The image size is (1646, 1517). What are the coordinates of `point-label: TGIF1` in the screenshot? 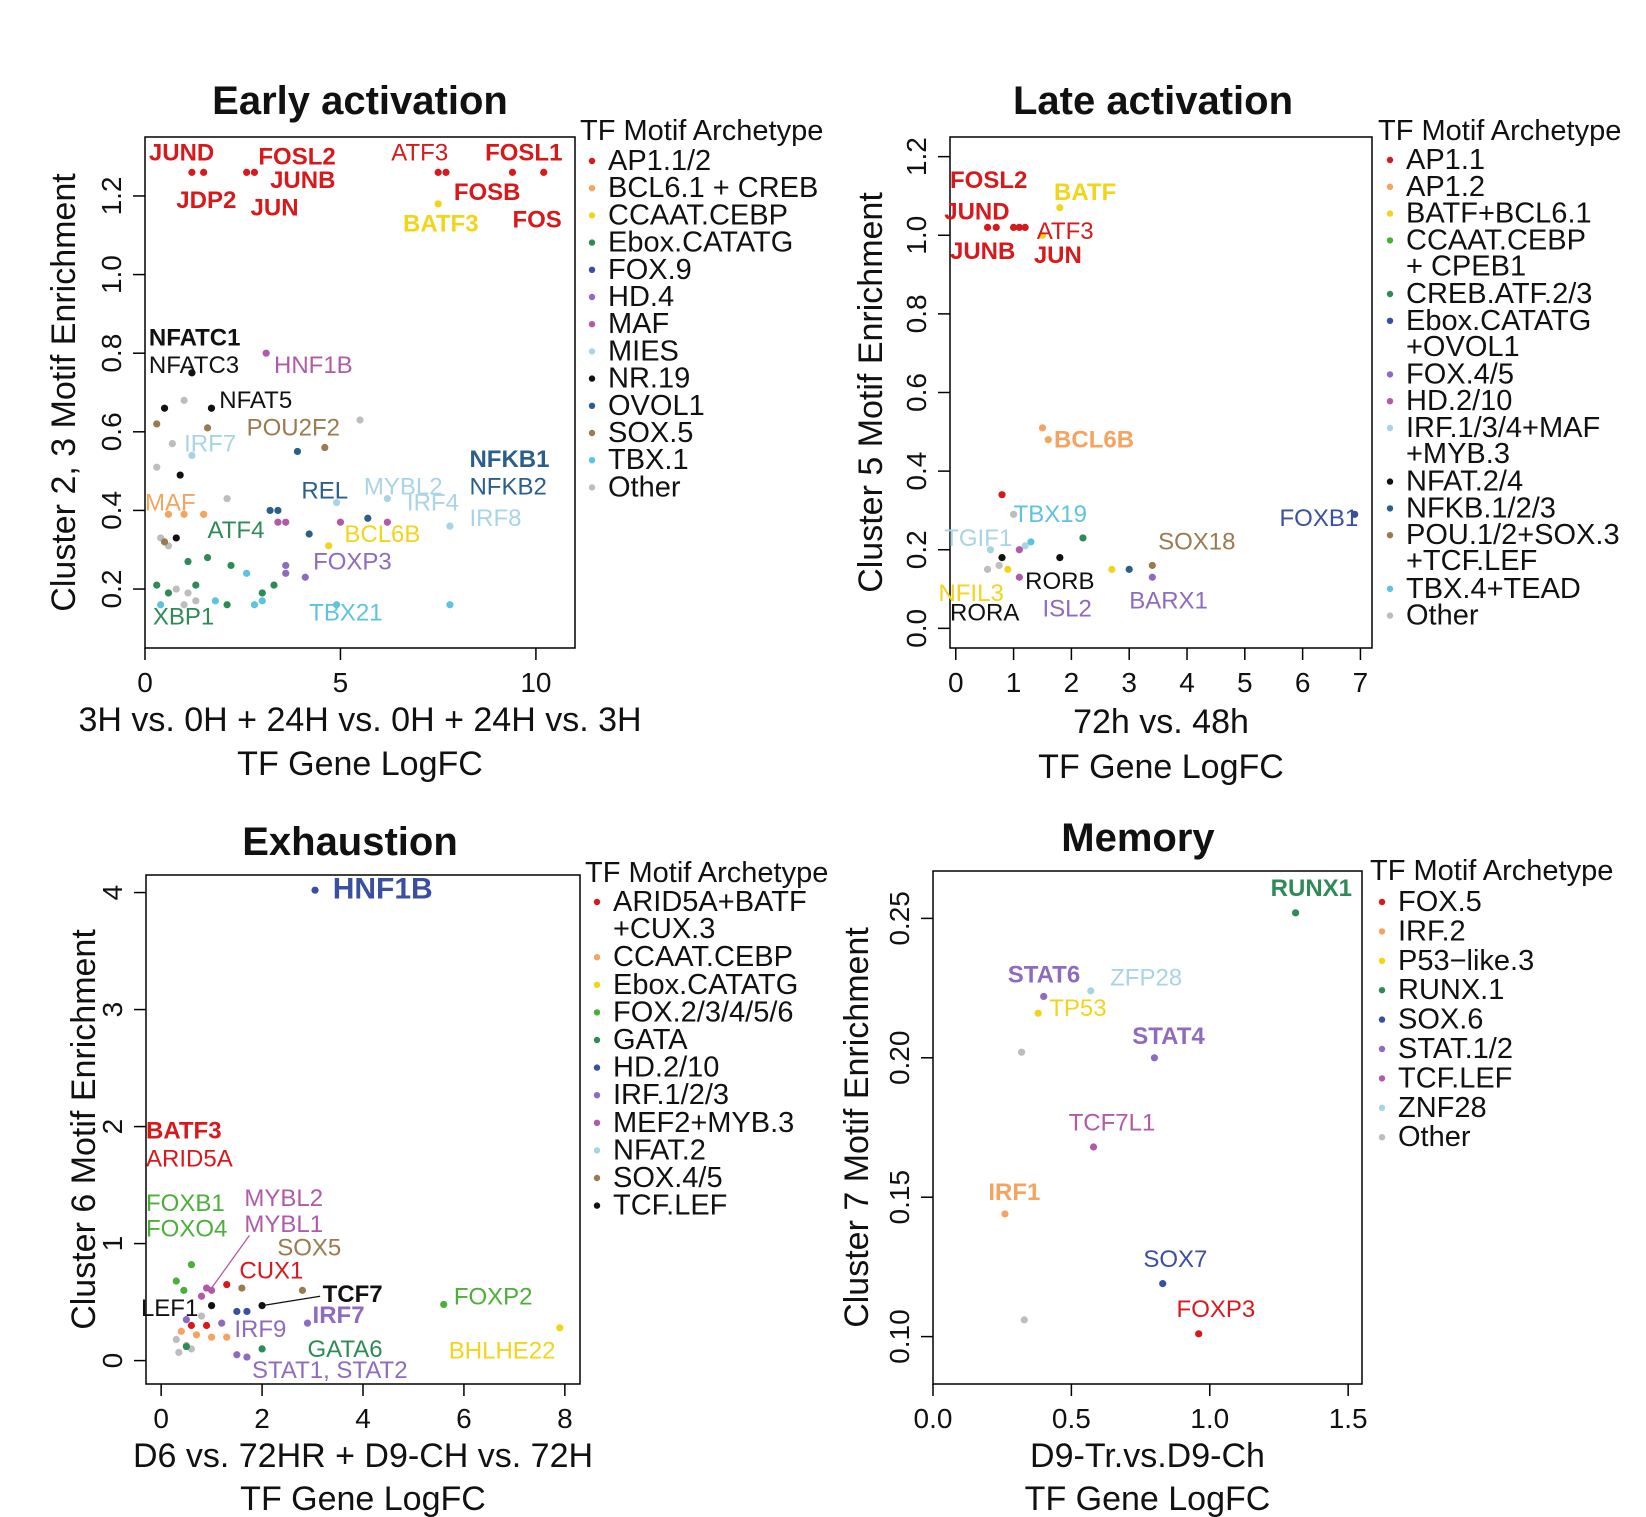 It's located at (978, 538).